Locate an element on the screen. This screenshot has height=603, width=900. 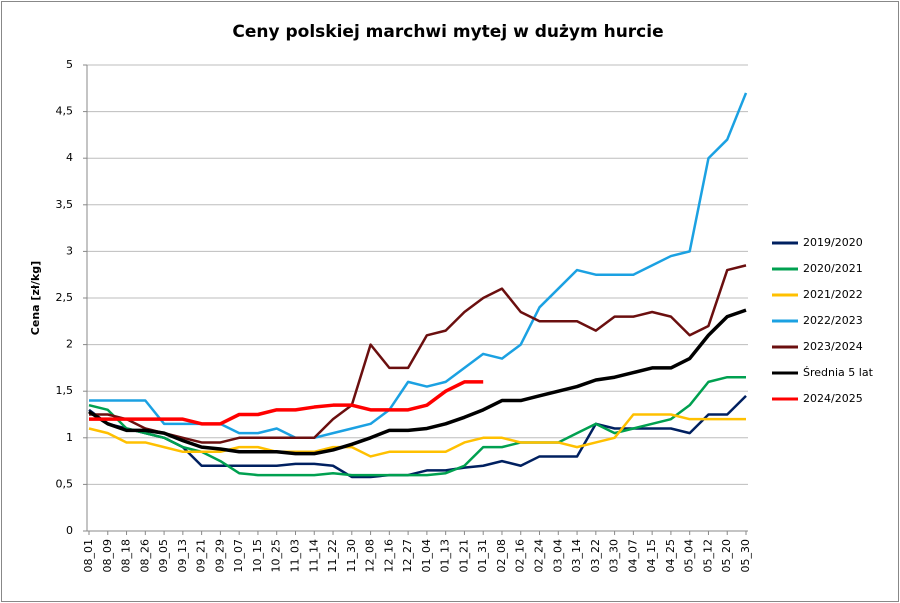
x-tick-label: 09_05 is located at coordinates (163, 556).